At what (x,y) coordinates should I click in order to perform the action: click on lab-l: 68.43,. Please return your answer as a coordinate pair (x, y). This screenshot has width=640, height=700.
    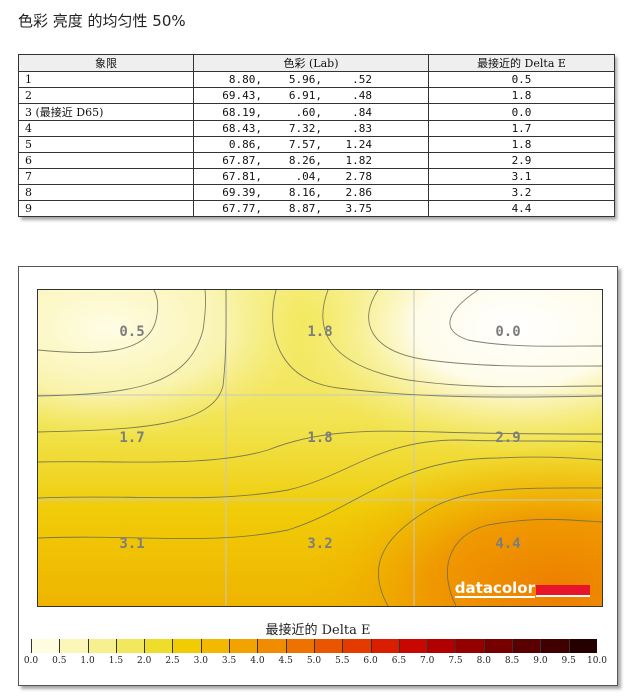
    Looking at the image, I should click on (242, 128).